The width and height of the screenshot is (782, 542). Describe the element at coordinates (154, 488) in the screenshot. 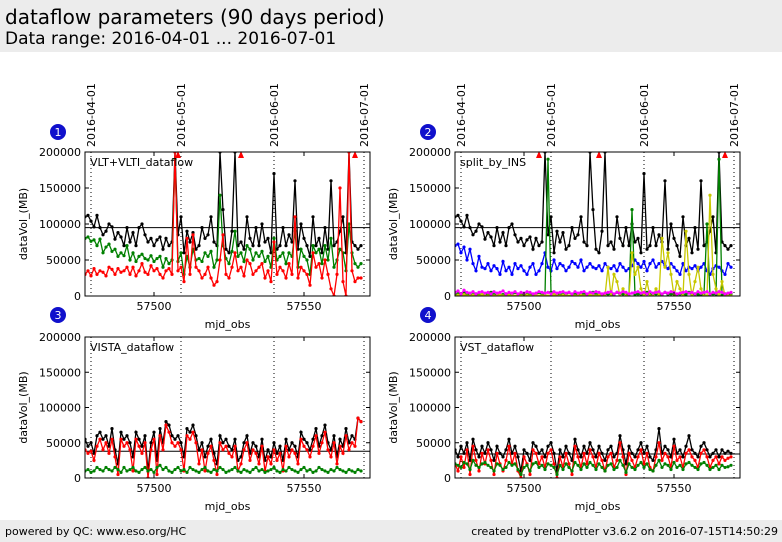

I see `x-tick-label: 57500` at that location.